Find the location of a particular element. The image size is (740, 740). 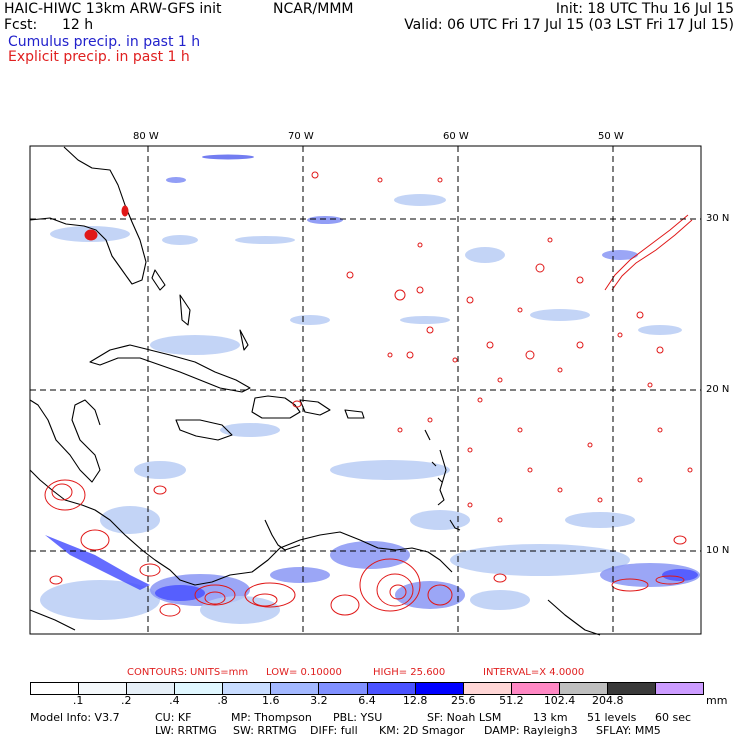

lat-label-30n: 30 N is located at coordinates (718, 218).